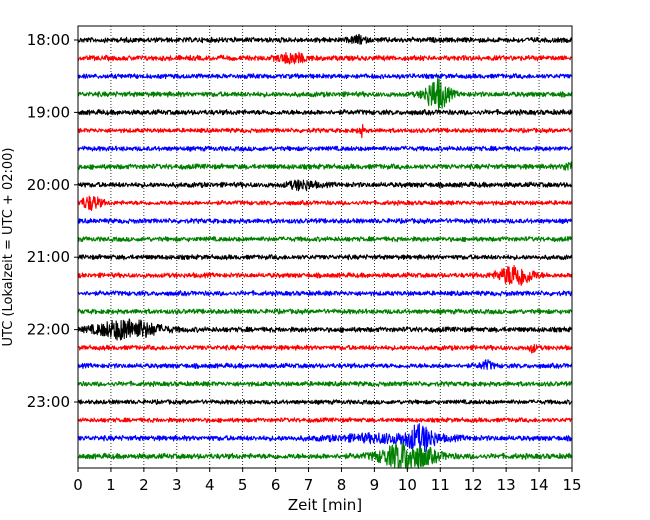 This screenshot has height=520, width=650. What do you see at coordinates (325, 505) in the screenshot?
I see `x-axis-label: Zeit [min]` at bounding box center [325, 505].